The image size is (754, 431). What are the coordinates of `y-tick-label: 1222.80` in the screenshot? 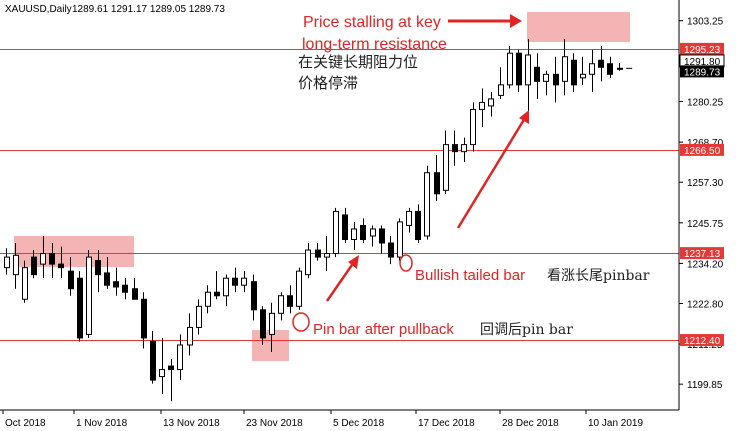 It's located at (705, 304).